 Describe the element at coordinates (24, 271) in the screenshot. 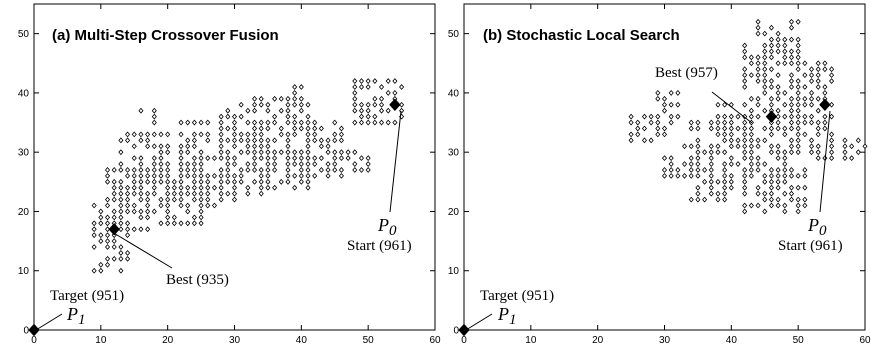

I see `y-tick-label: 10` at that location.